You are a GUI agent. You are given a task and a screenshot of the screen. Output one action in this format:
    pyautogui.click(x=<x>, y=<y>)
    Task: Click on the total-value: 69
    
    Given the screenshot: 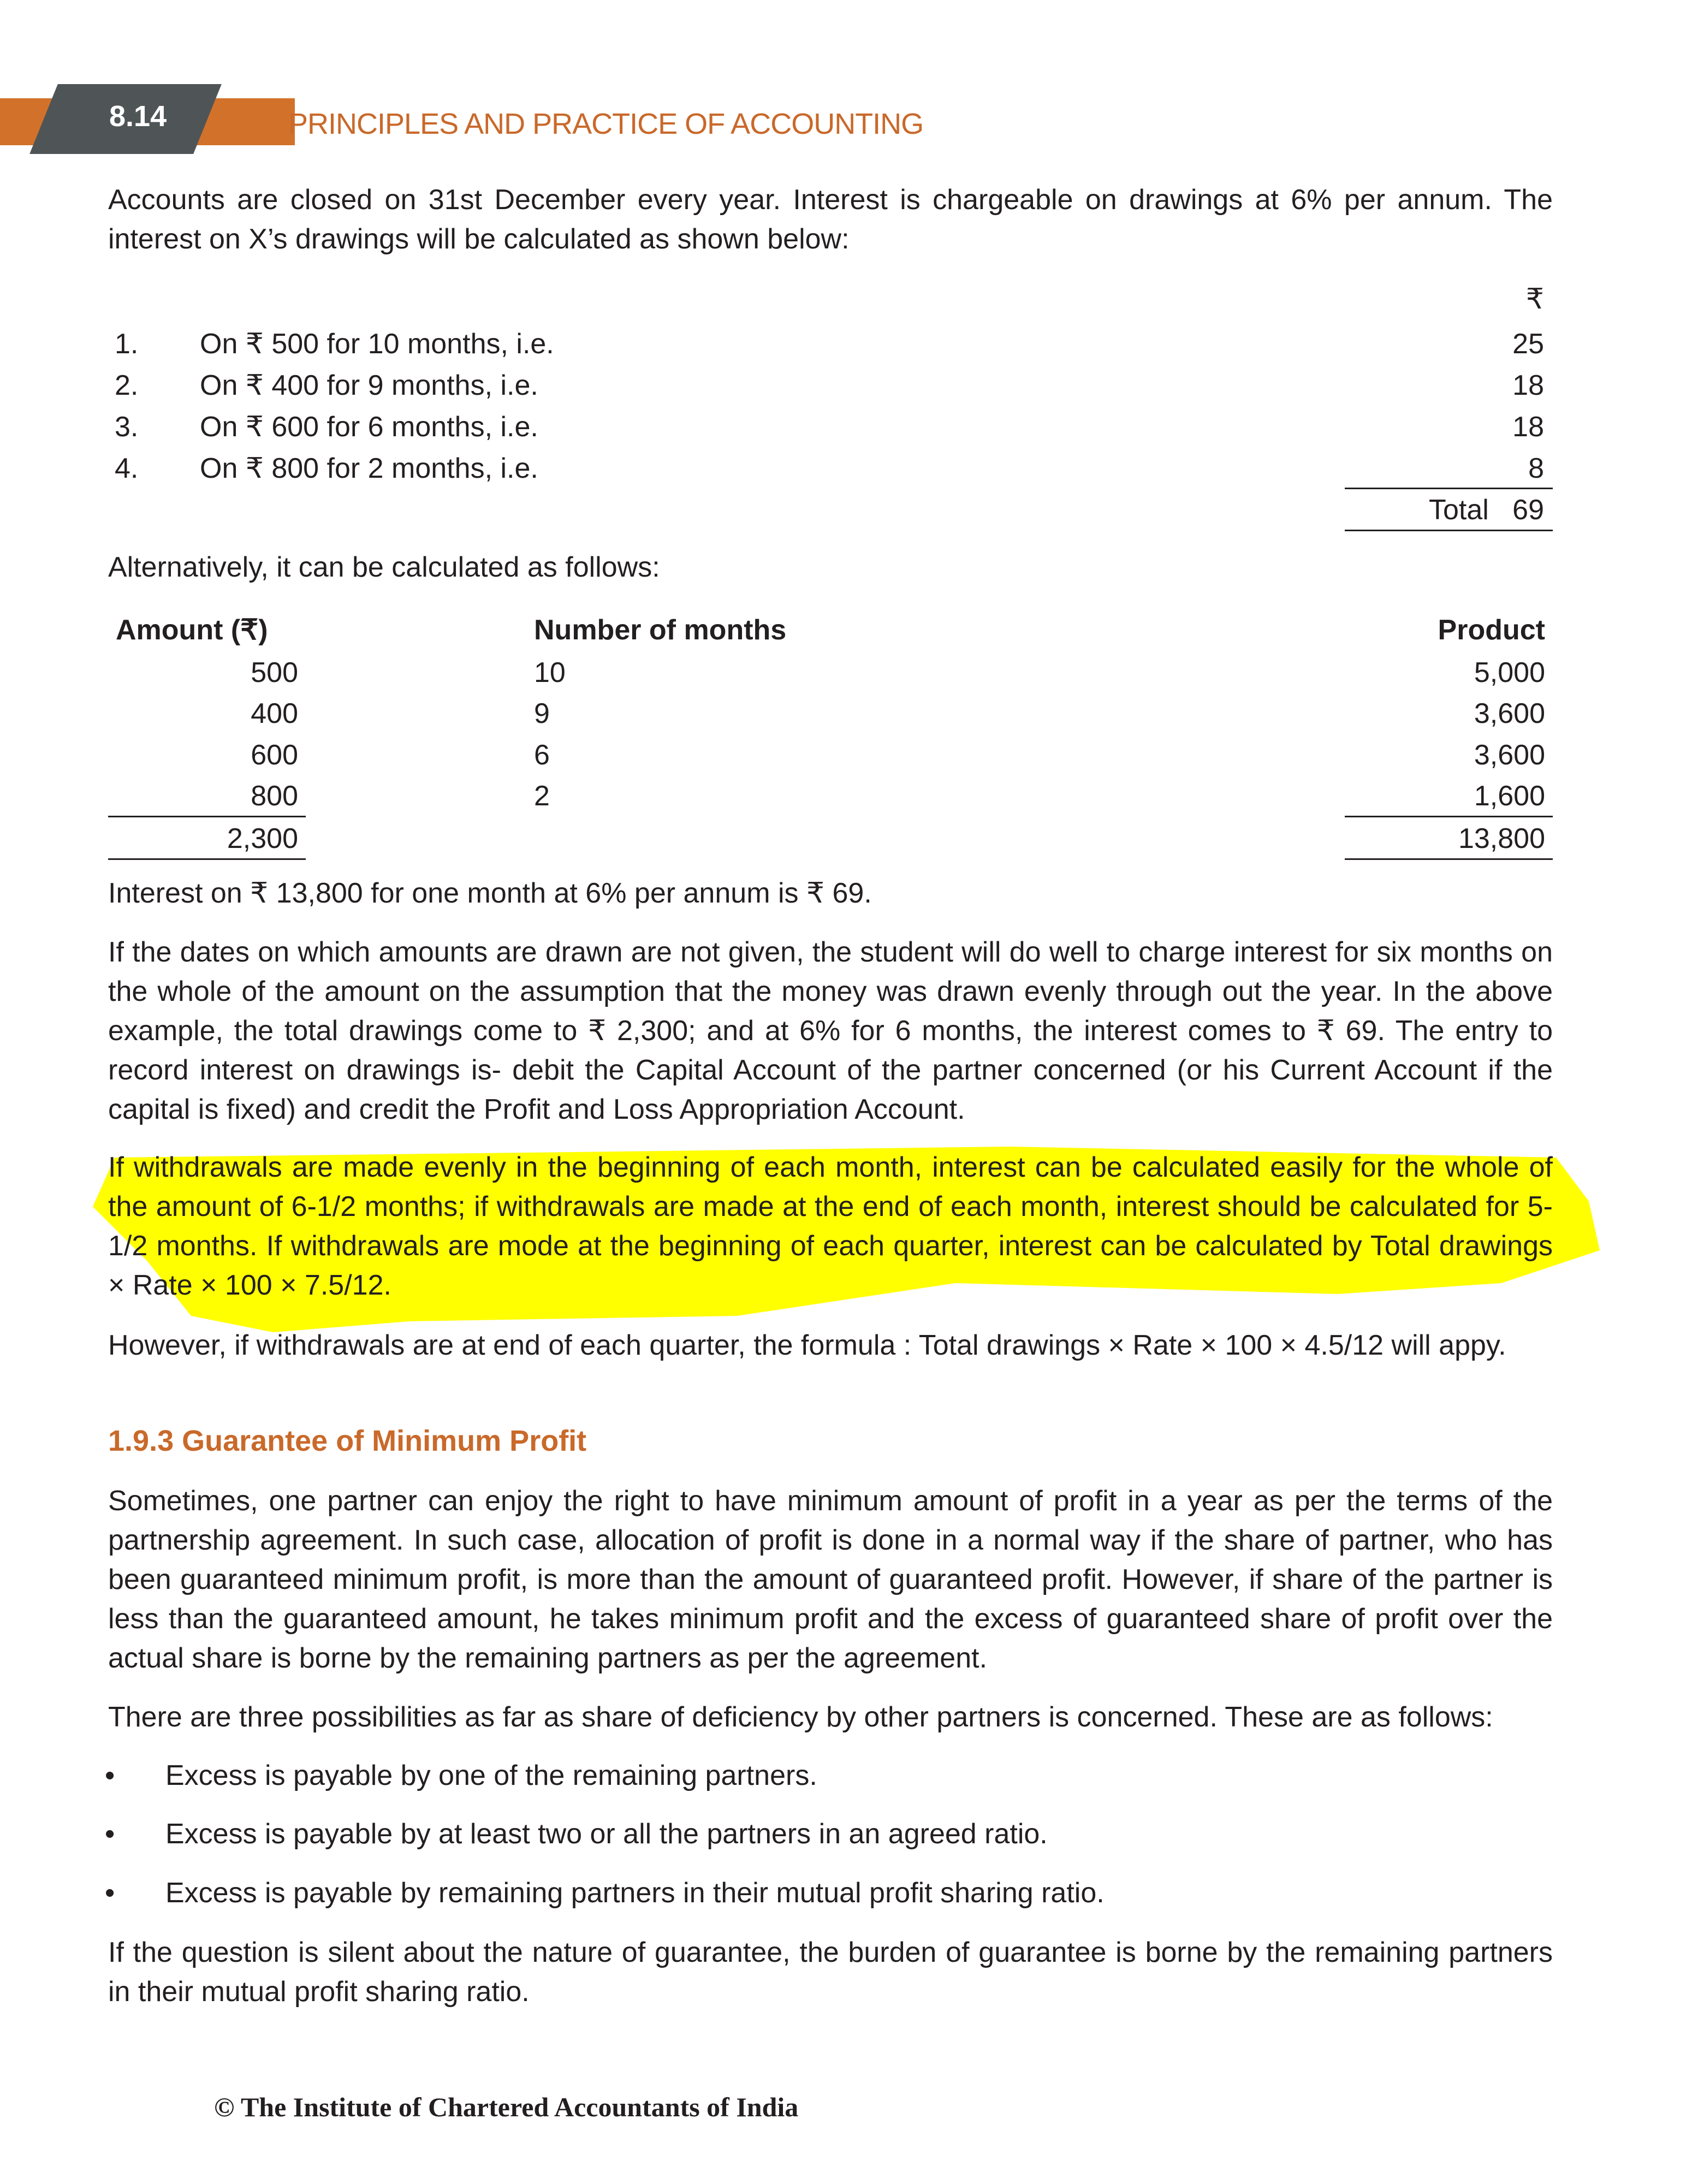 What is the action you would take?
    pyautogui.click(x=1528, y=510)
    